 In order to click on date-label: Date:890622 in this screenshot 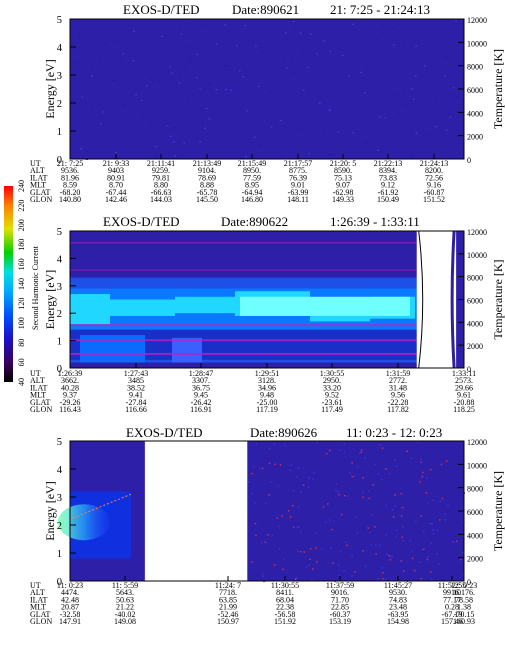, I will do `click(254, 221)`.